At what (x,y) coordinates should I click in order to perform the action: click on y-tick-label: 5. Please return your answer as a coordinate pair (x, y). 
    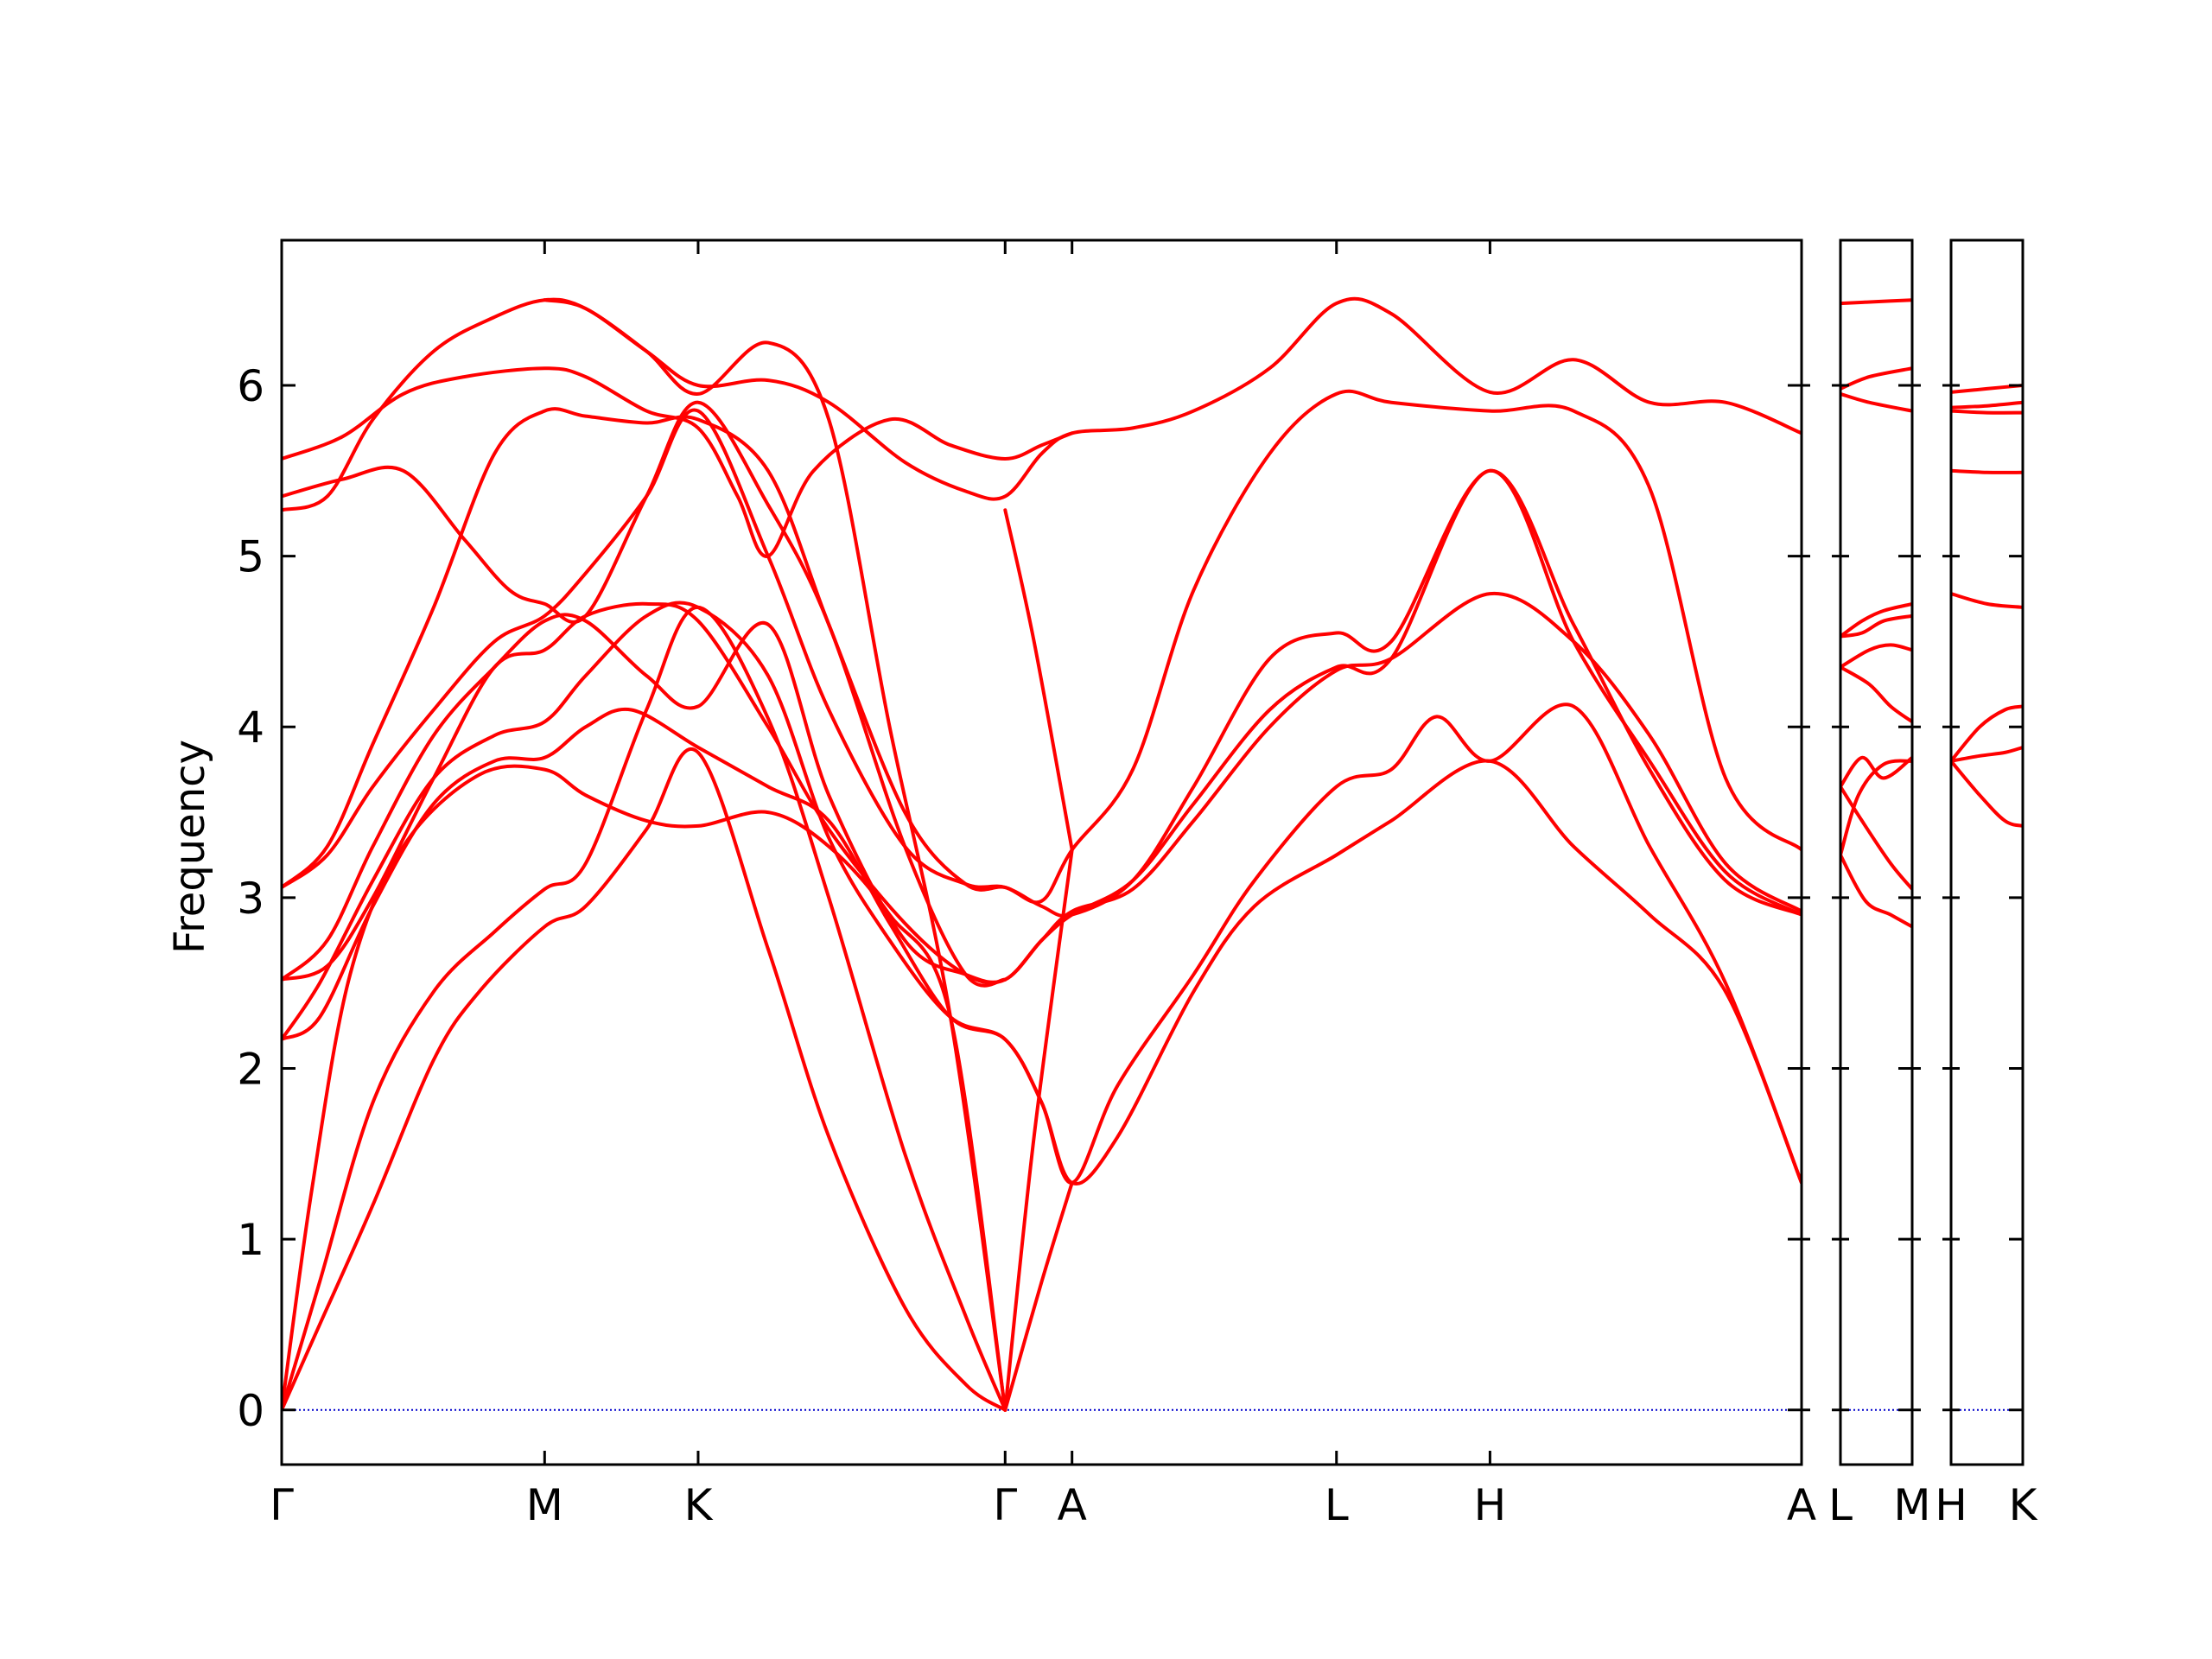
    Looking at the image, I should click on (250, 557).